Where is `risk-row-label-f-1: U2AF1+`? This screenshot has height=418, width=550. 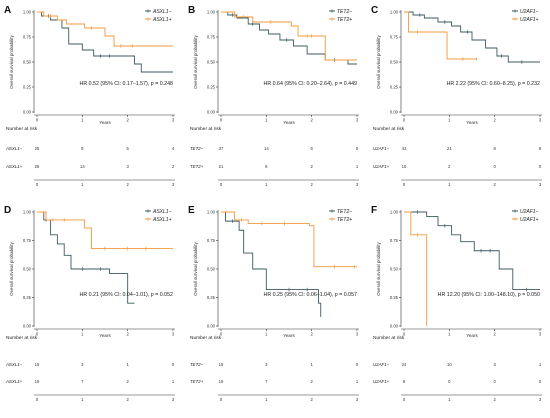
risk-row-label-f-1: U2AF1+ is located at coordinates (381, 381).